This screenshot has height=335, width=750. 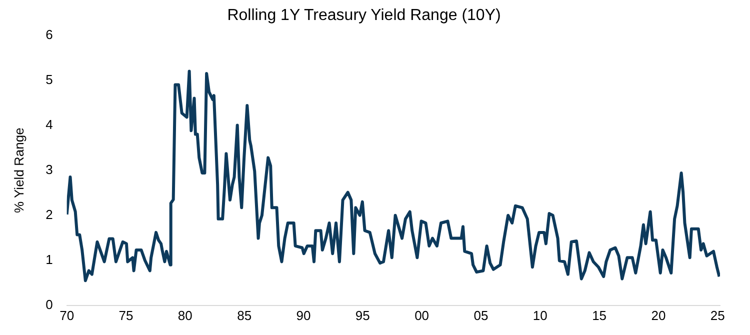 What do you see at coordinates (481, 315) in the screenshot?
I see `x-tick-label: 05` at bounding box center [481, 315].